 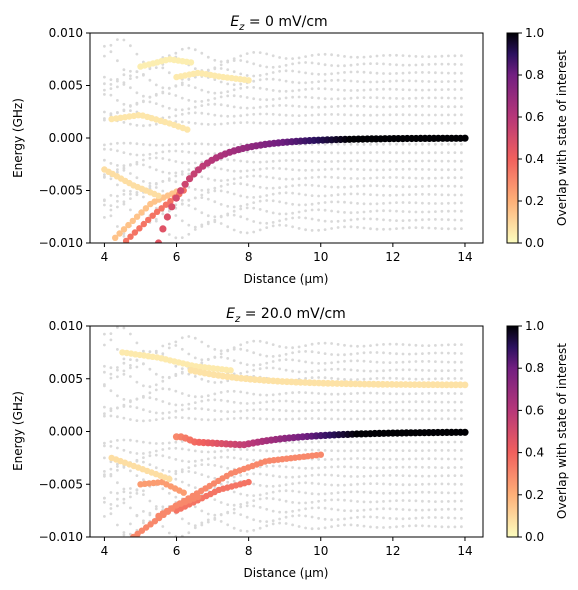 I want to click on x-tick-label: 14, so click(x=464, y=257).